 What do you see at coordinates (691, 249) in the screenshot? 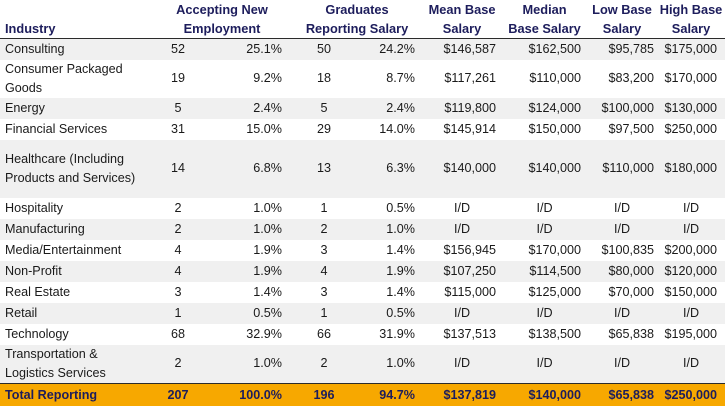
I see `cell-high: $200,000` at bounding box center [691, 249].